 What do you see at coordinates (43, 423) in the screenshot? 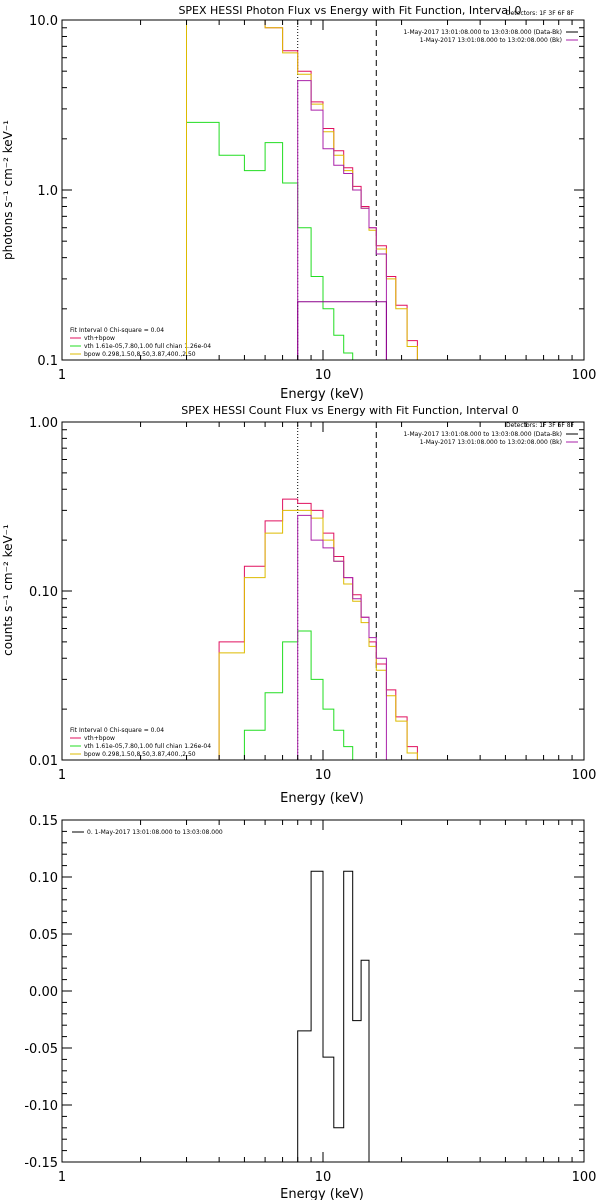
I see `y-tick-label: 1.00` at bounding box center [43, 423].